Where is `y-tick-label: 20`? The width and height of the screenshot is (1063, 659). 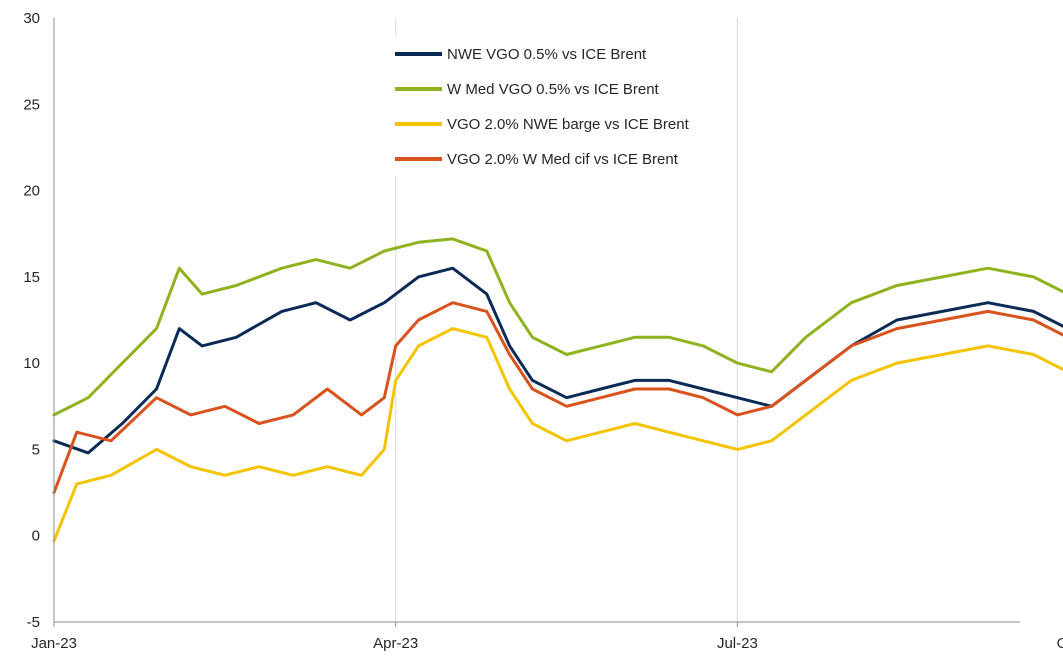
y-tick-label: 20 is located at coordinates (31, 191).